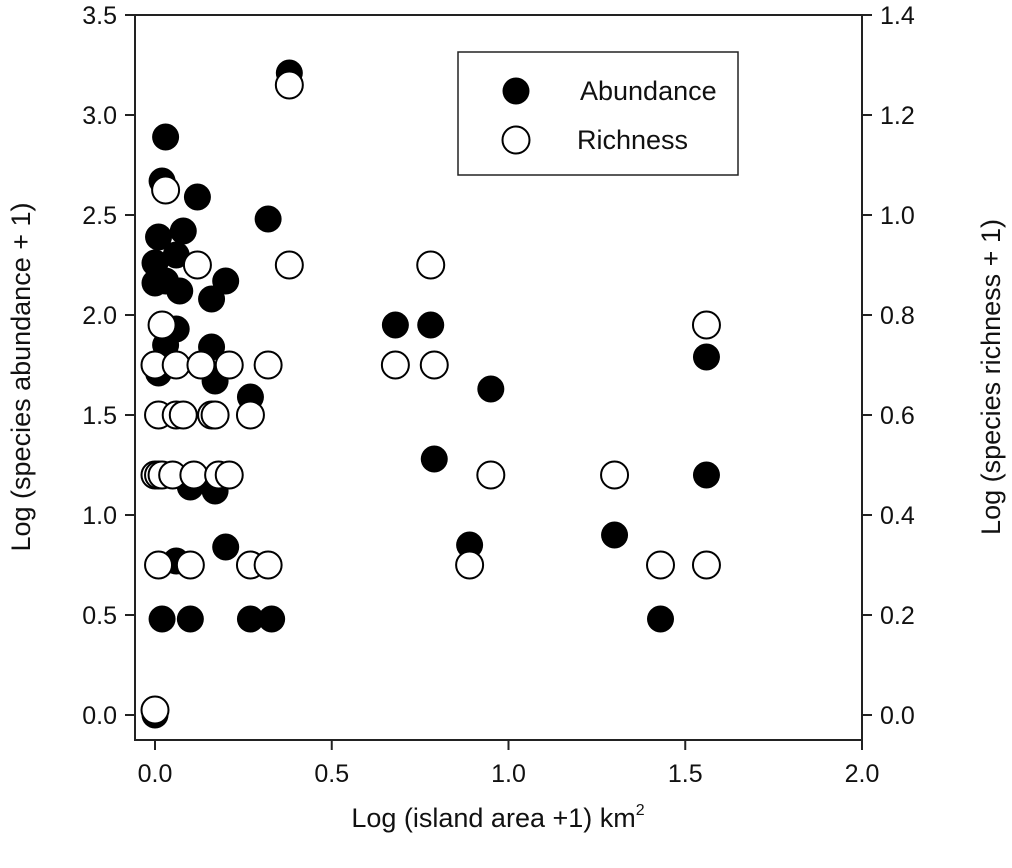 The image size is (1012, 868). I want to click on x-axis-ticks: 0.0 0.5 1.0 1.5 2.0, so click(509, 764).